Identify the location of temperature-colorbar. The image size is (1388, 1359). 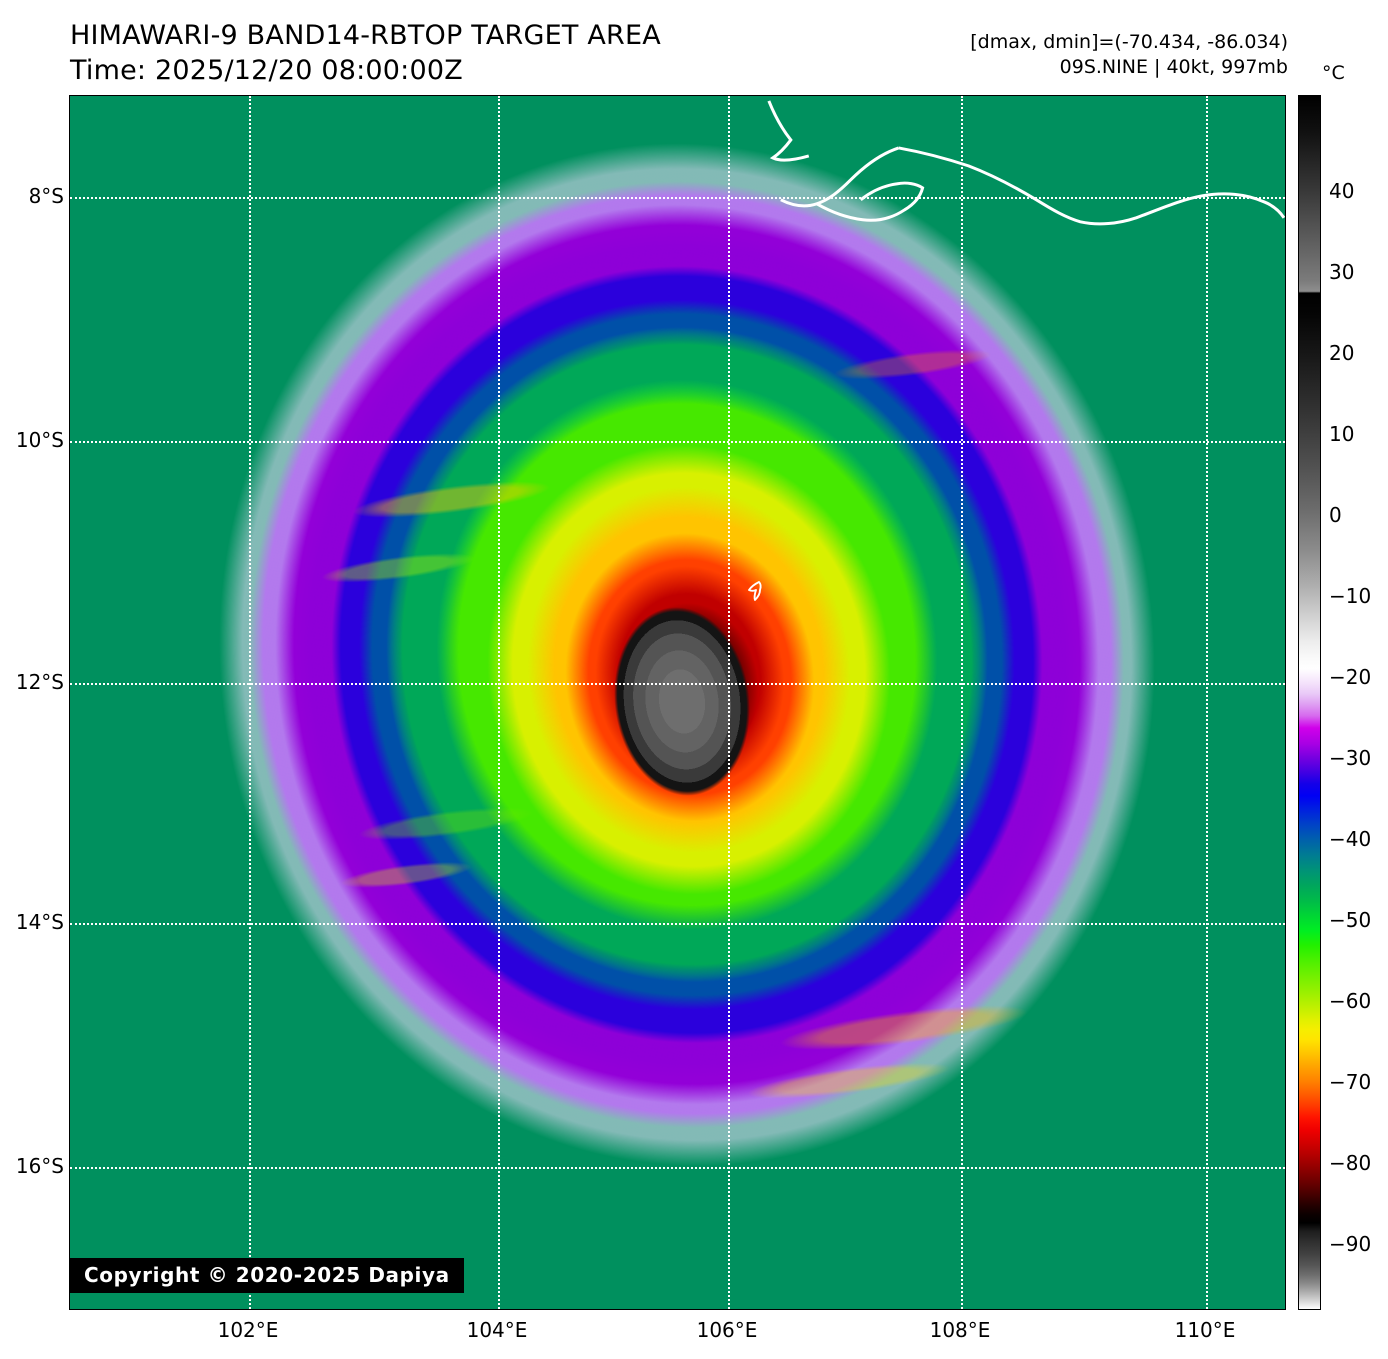
(1309, 702).